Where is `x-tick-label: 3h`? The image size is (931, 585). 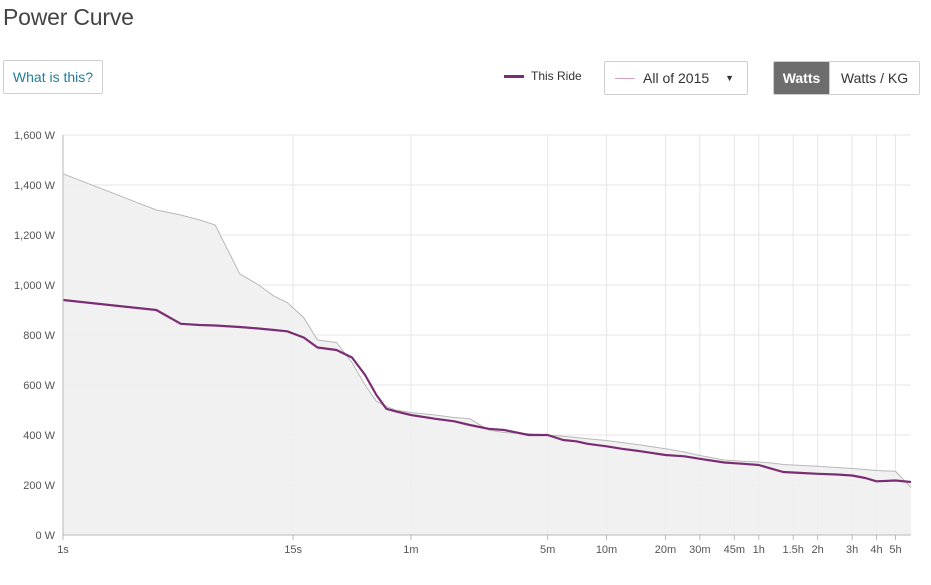 x-tick-label: 3h is located at coordinates (852, 550).